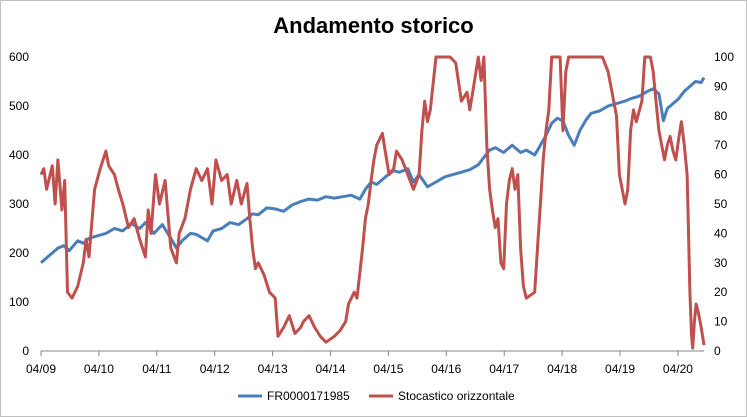 The height and width of the screenshot is (417, 747). Describe the element at coordinates (721, 145) in the screenshot. I see `y-right-tick-label: 70` at that location.